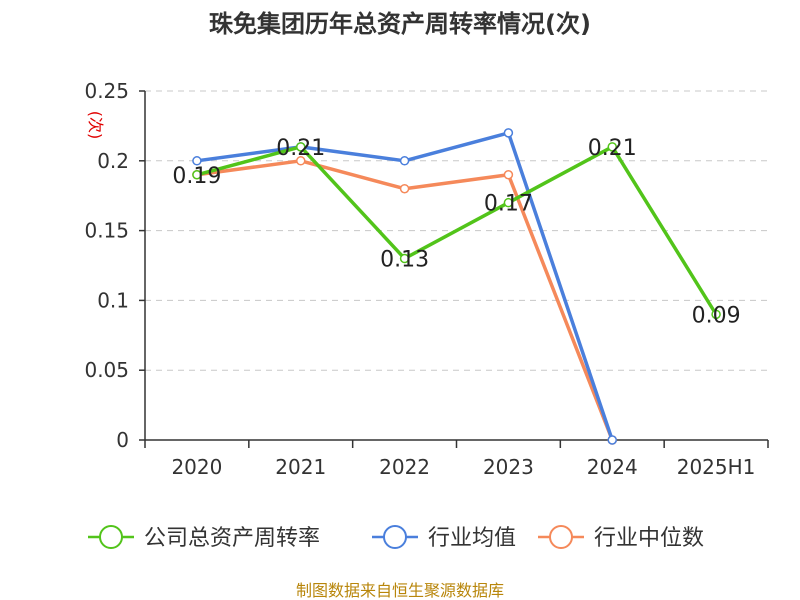  I want to click on legend-label: 行业中位数, so click(649, 538).